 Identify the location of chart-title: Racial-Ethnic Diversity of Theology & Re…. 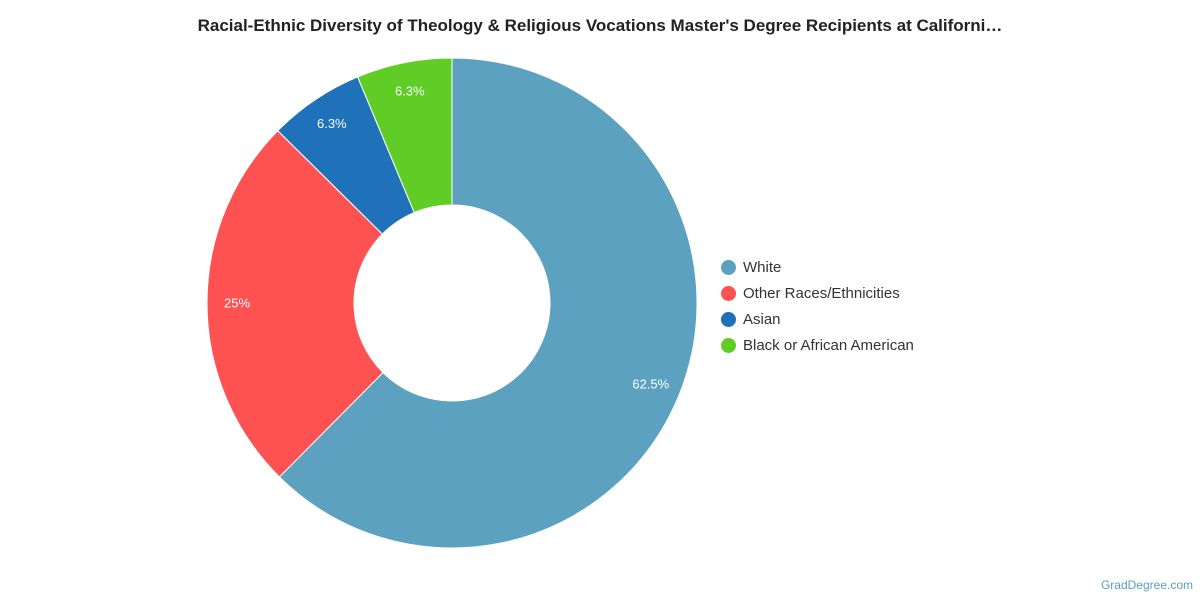
(600, 25).